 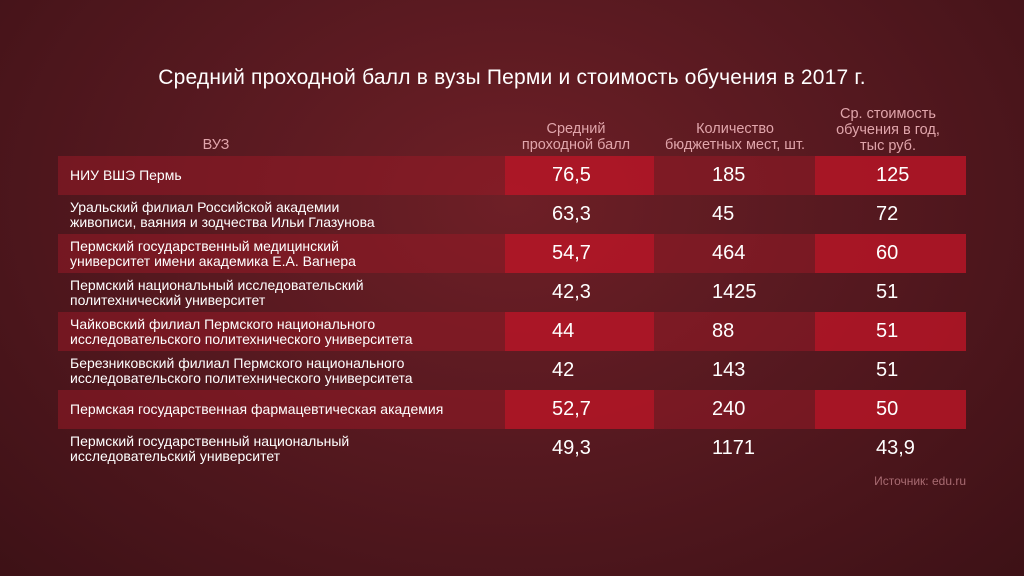 What do you see at coordinates (887, 214) in the screenshot?
I see `cell-cost: 72` at bounding box center [887, 214].